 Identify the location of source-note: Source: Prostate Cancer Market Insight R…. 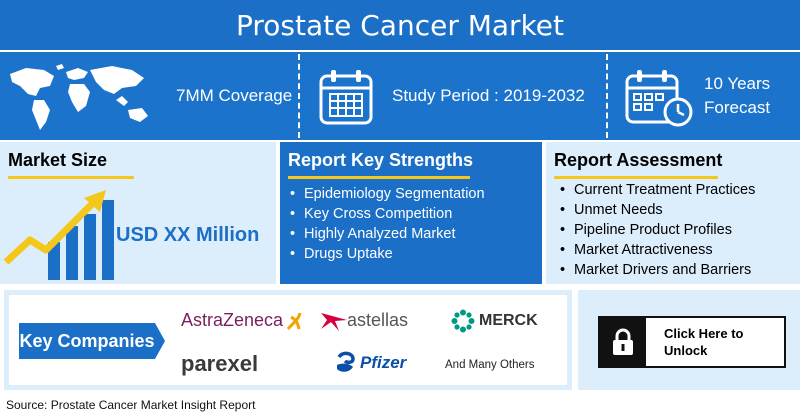
(131, 405).